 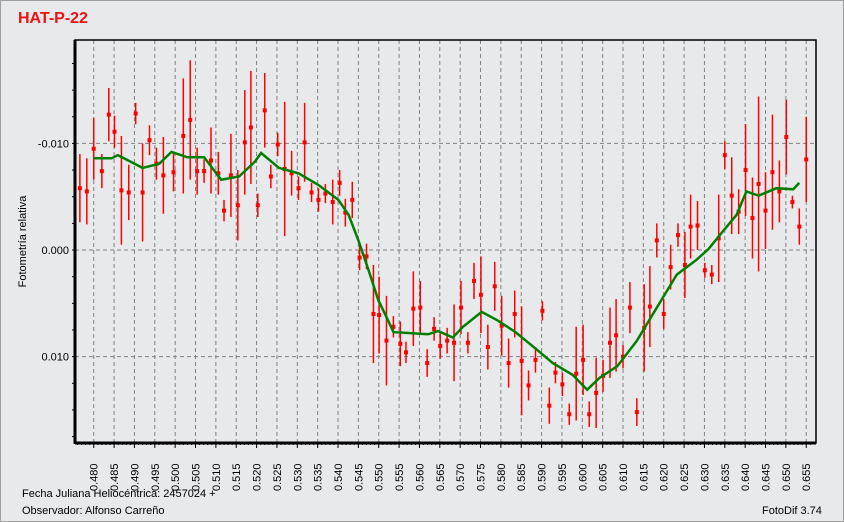 I want to click on x-tick-label: 0.600, so click(x=583, y=477).